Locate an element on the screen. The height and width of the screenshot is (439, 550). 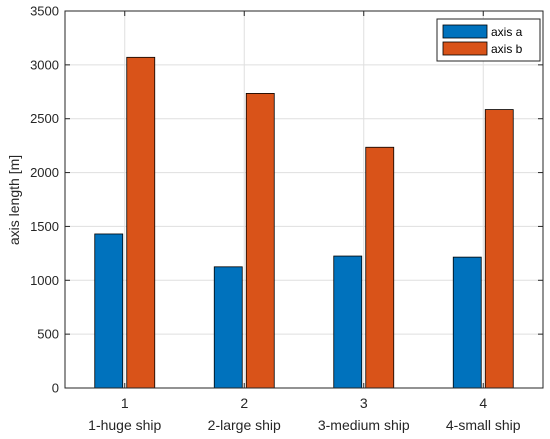
legend-swatch-axis-a is located at coordinates (465, 31).